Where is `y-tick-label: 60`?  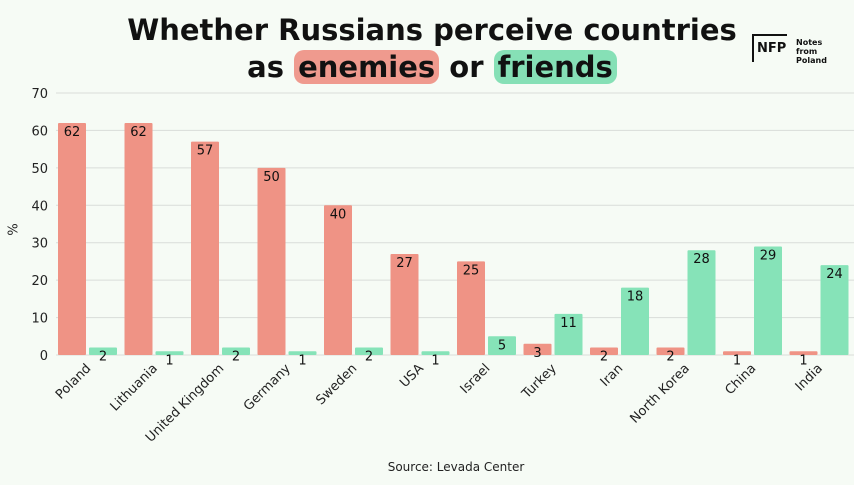
y-tick-label: 60 is located at coordinates (39, 131).